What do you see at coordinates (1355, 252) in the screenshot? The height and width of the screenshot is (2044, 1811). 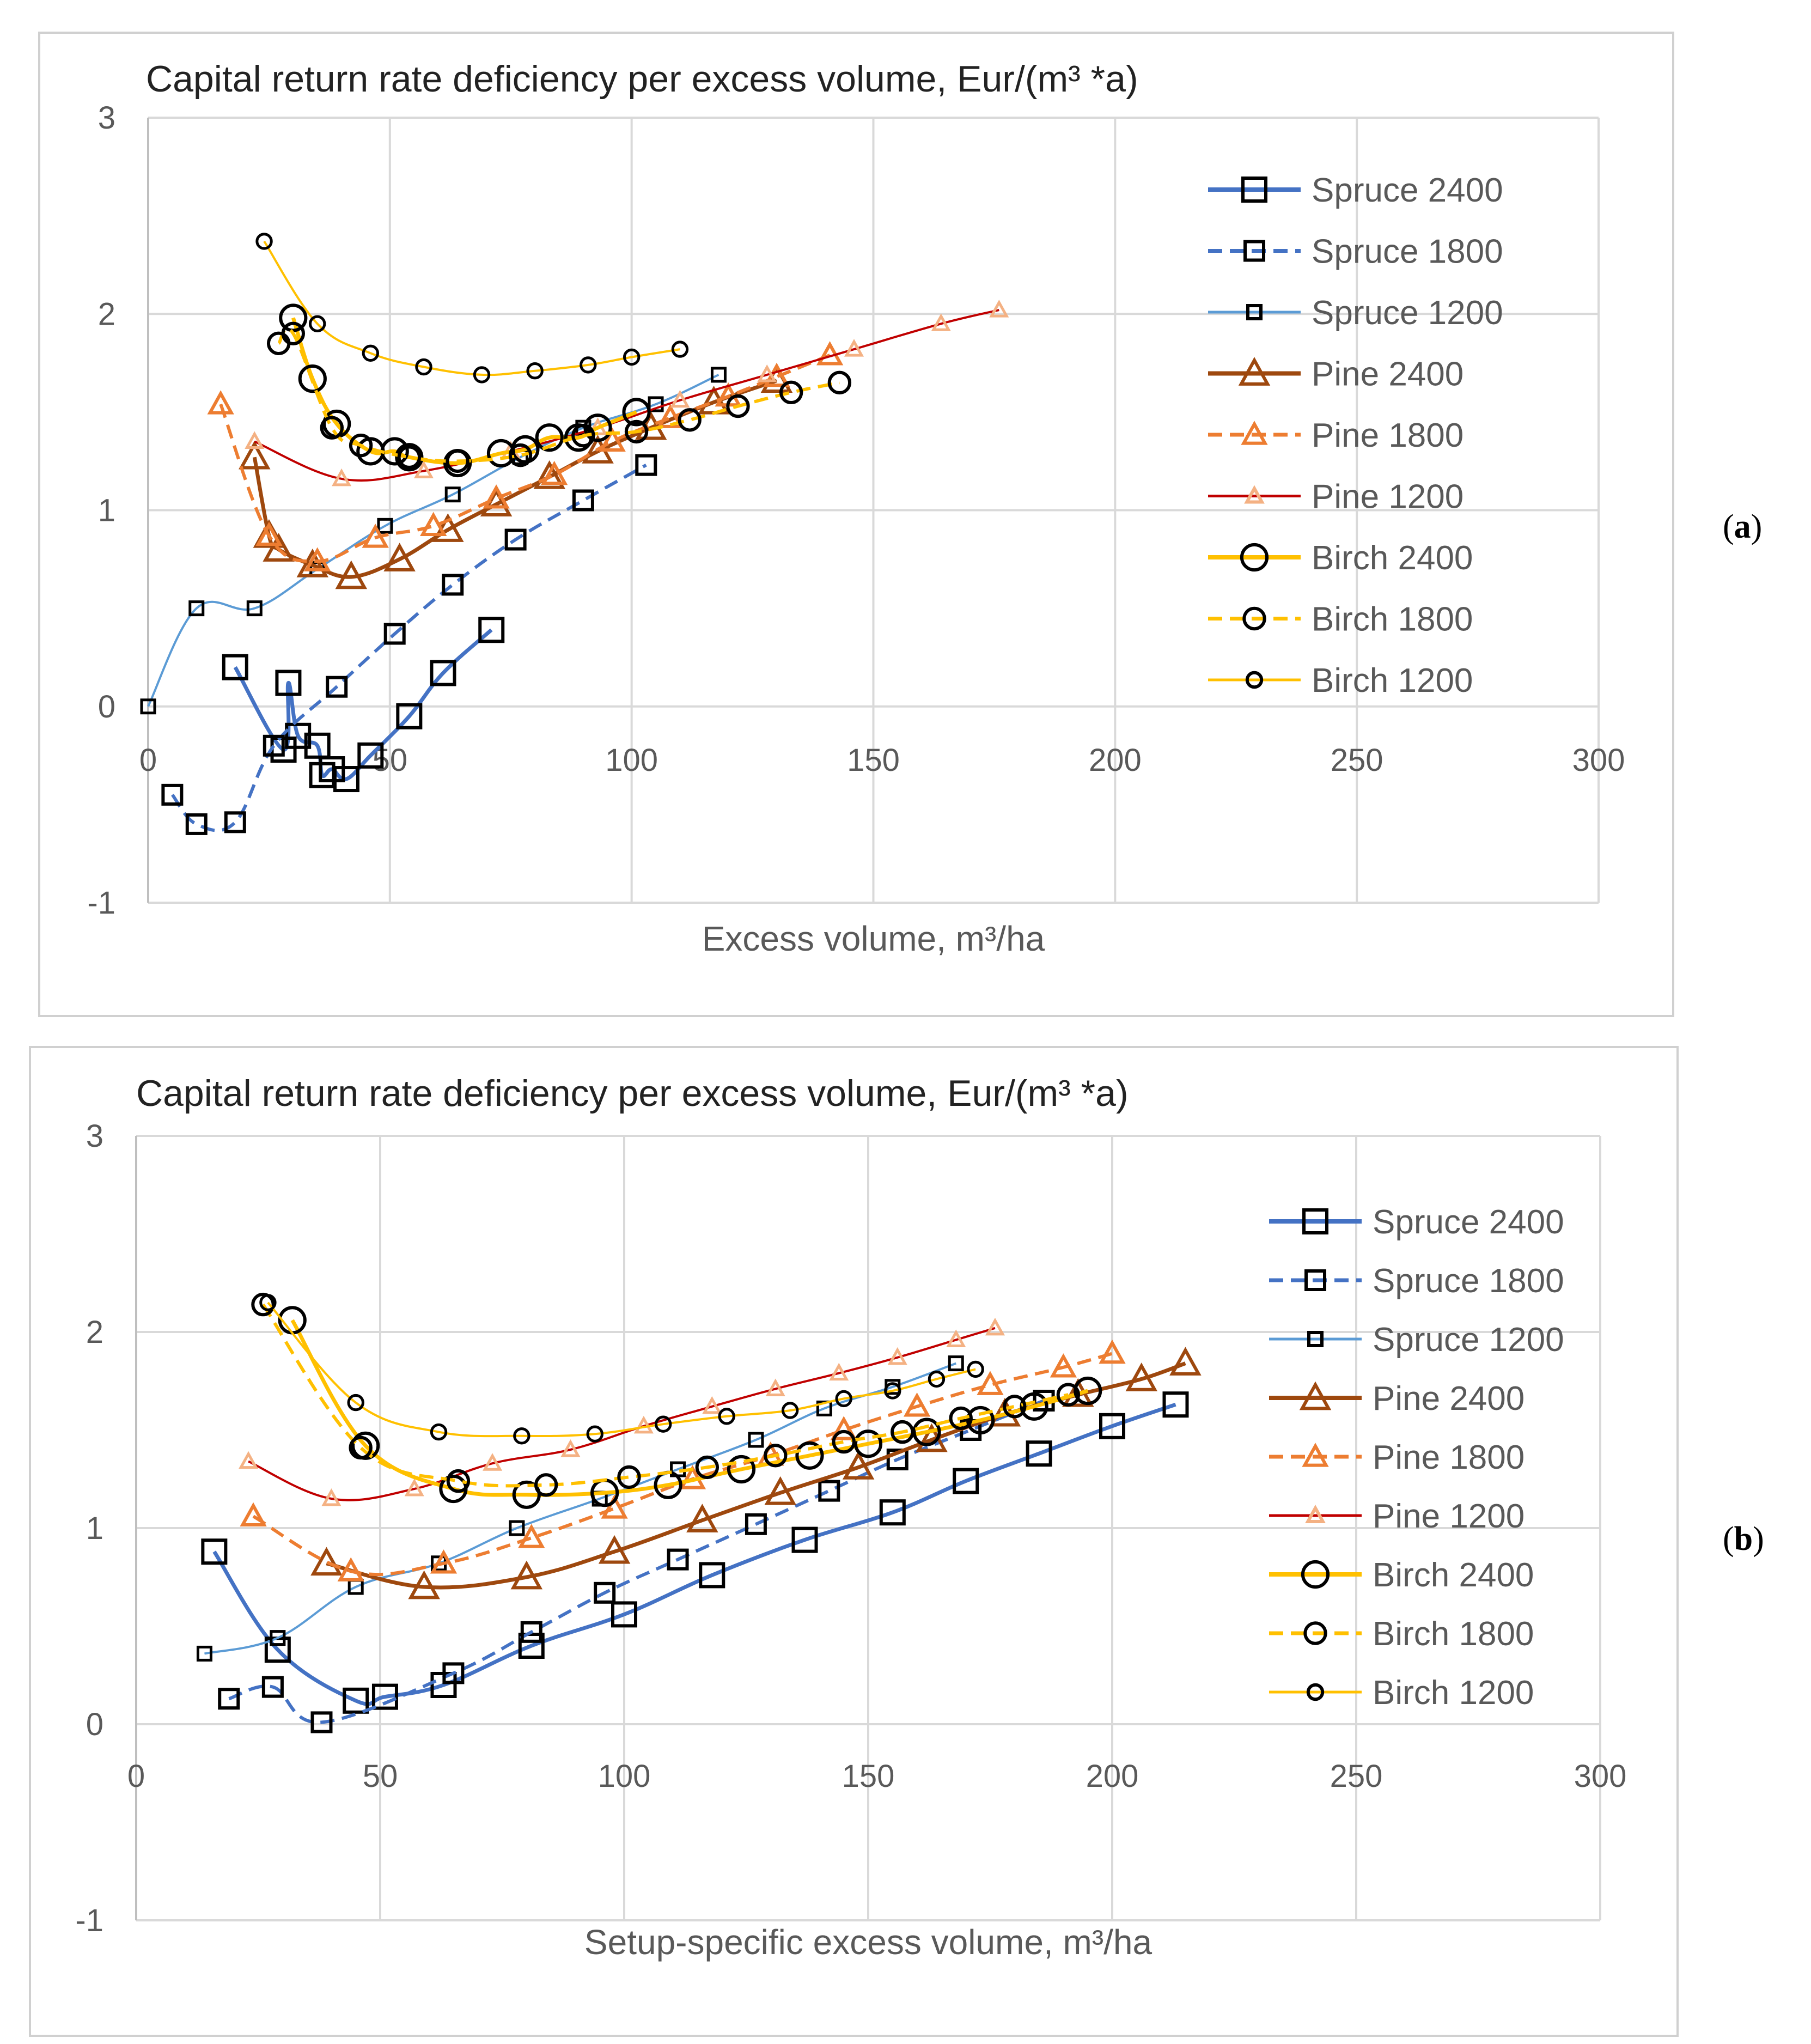 I see `legend-item: Spruce 1800` at bounding box center [1355, 252].